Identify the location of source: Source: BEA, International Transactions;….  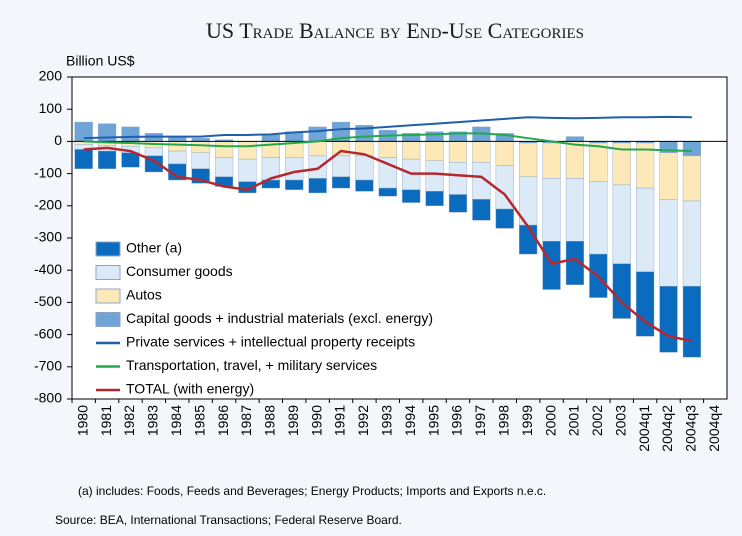
(228, 520).